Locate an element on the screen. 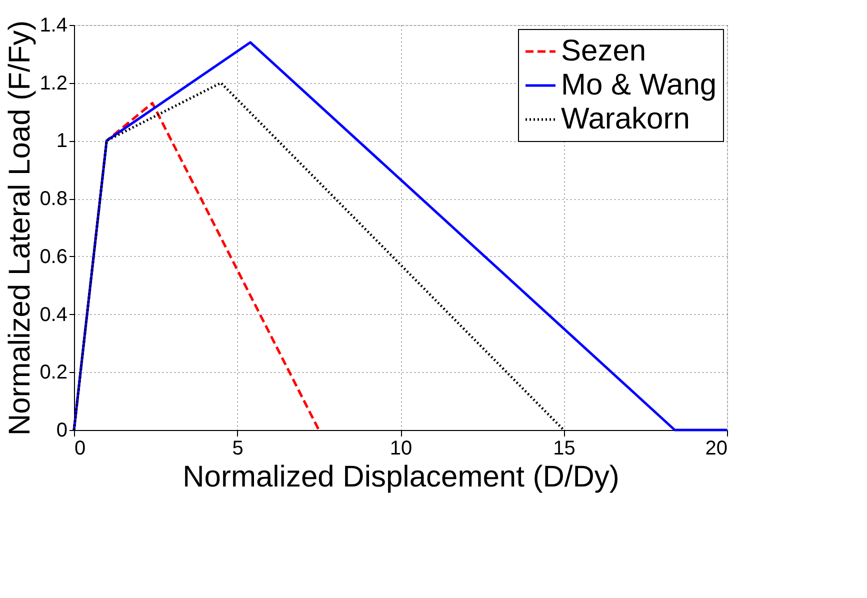 The image size is (867, 598). x-axis-title: Normalized Displacement (D/Dy) is located at coordinates (401, 477).